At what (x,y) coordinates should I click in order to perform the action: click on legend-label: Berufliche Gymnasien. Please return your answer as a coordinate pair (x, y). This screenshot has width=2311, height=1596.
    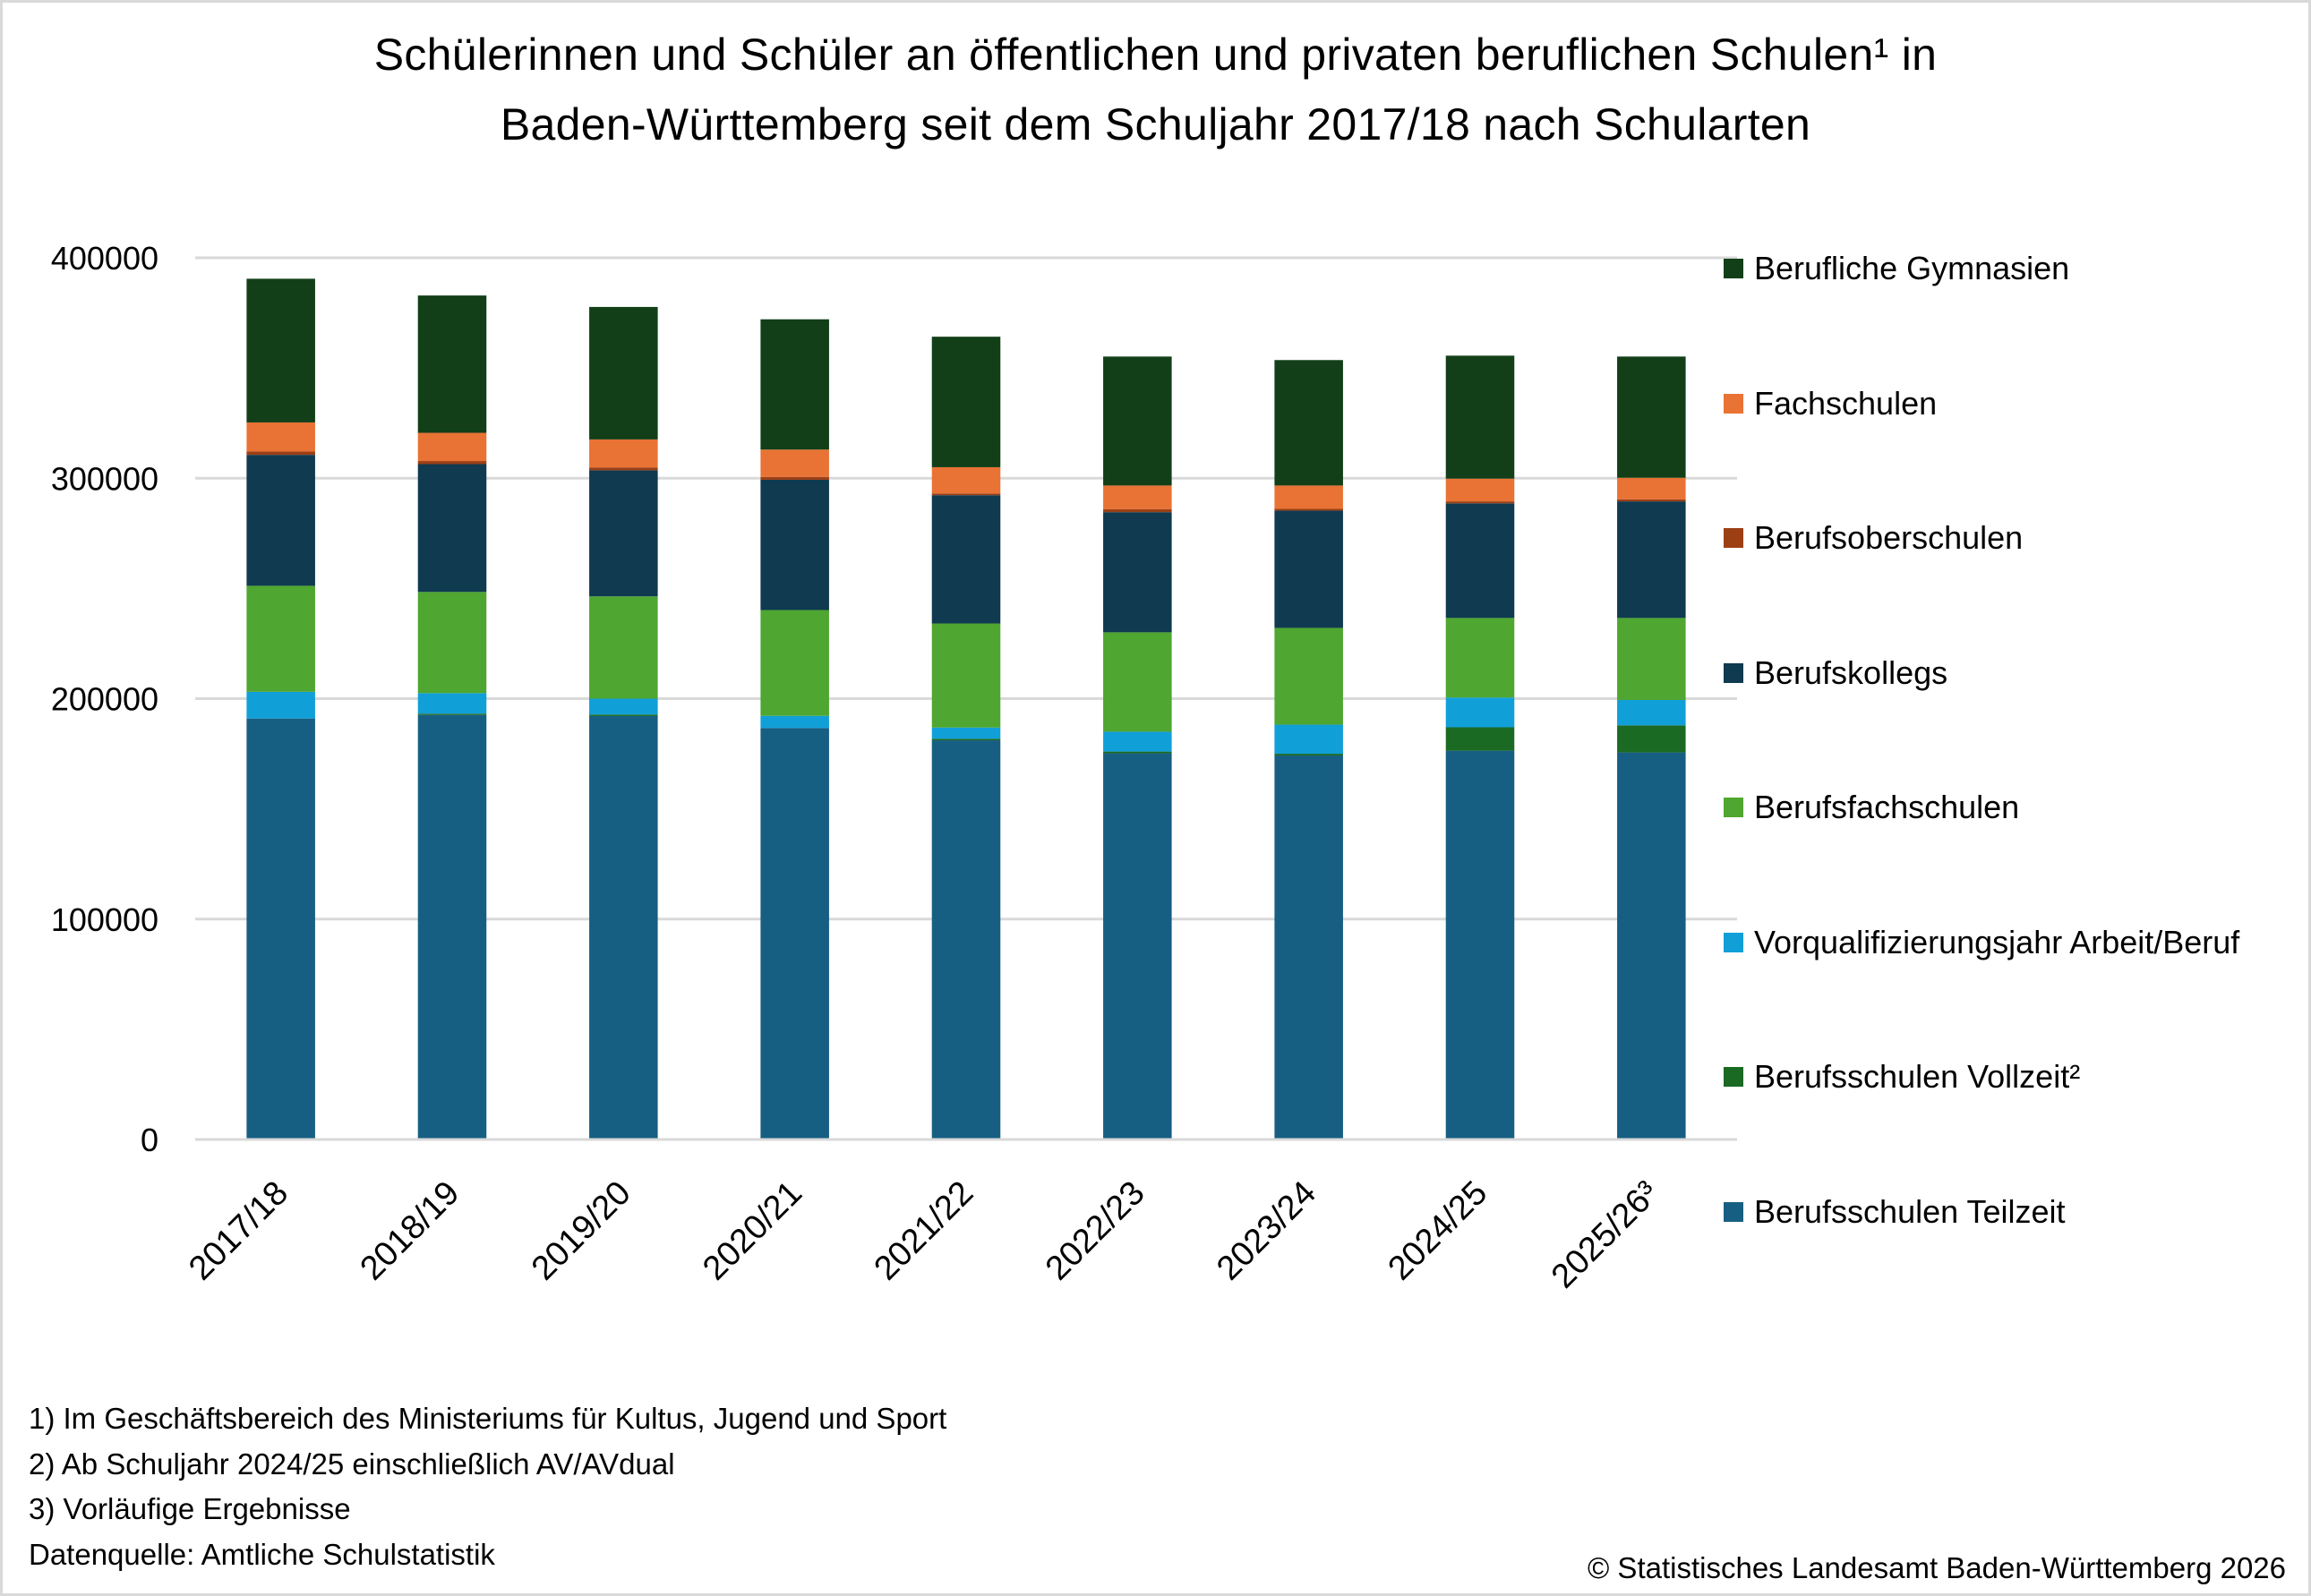
    Looking at the image, I should click on (1912, 268).